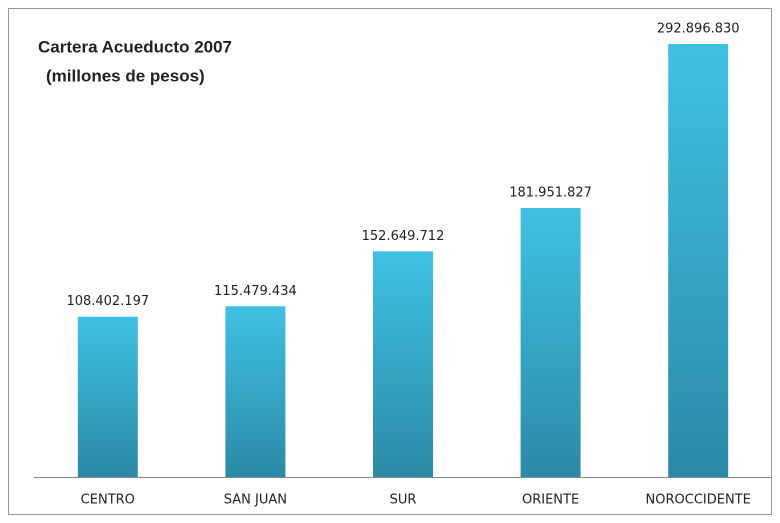 The image size is (780, 523). What do you see at coordinates (550, 500) in the screenshot?
I see `x-tick-label: ORIENTE` at bounding box center [550, 500].